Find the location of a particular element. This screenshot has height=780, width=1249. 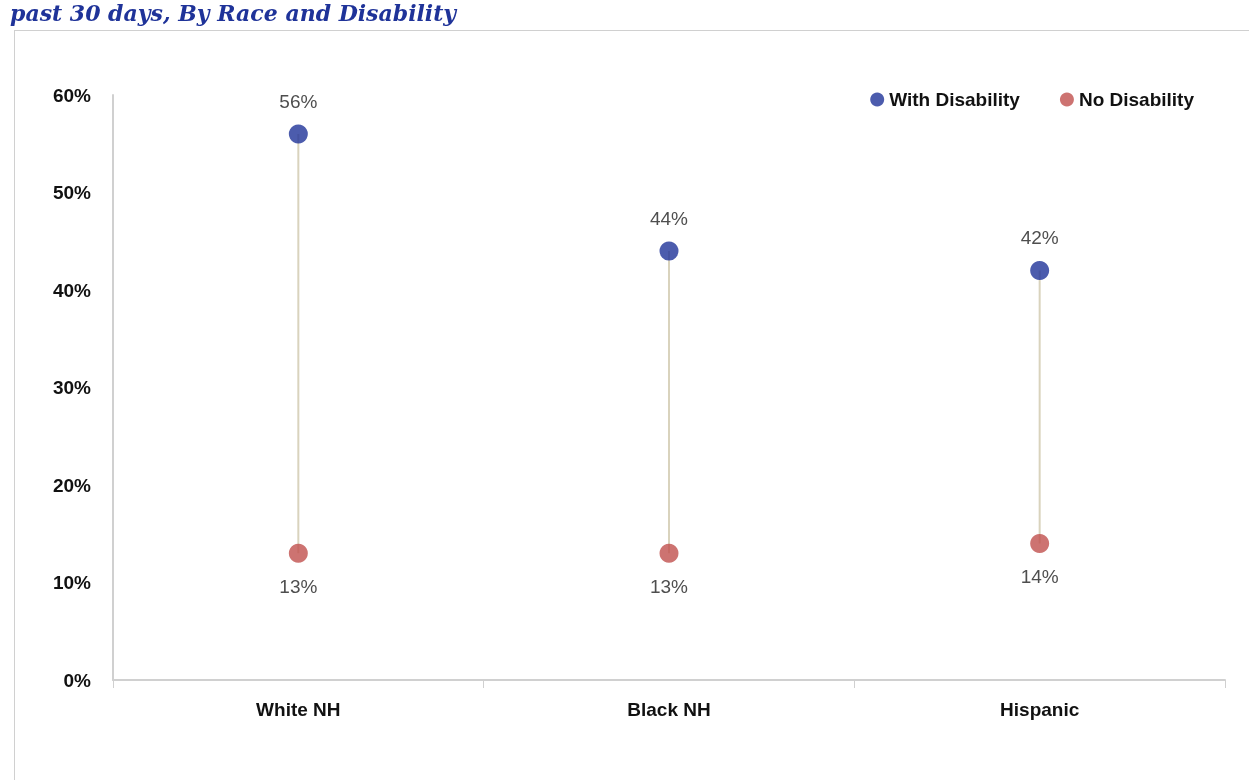

data-label: 56% is located at coordinates (298, 101).